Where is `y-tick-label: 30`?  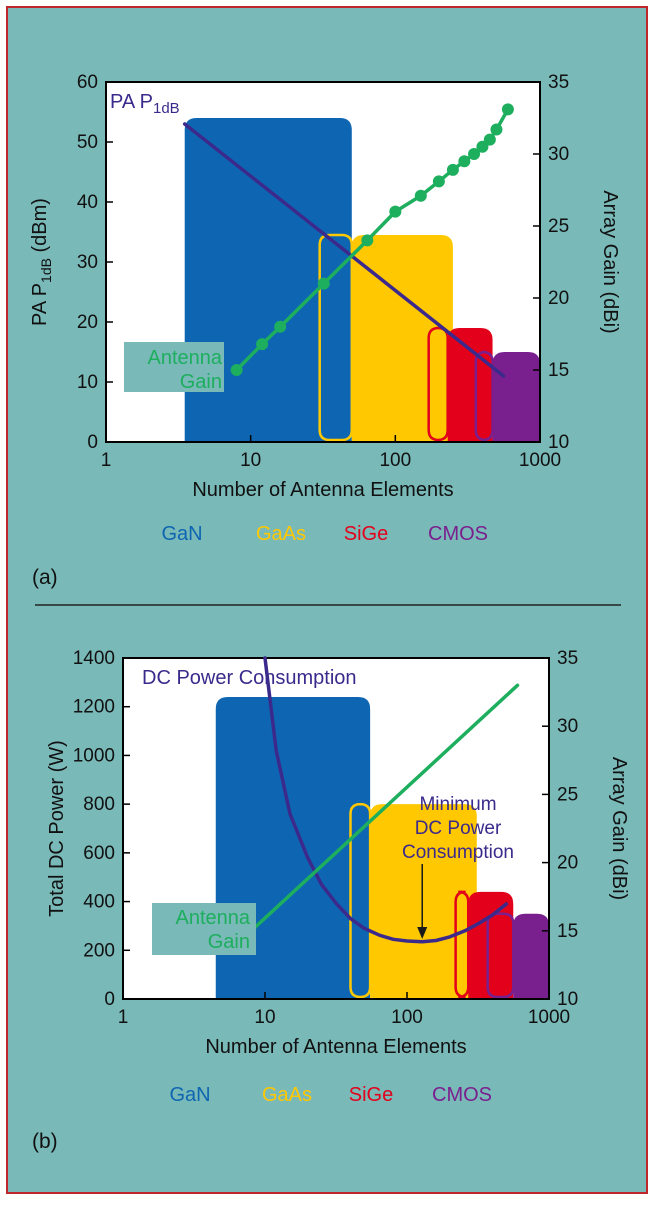 y-tick-label: 30 is located at coordinates (87, 262).